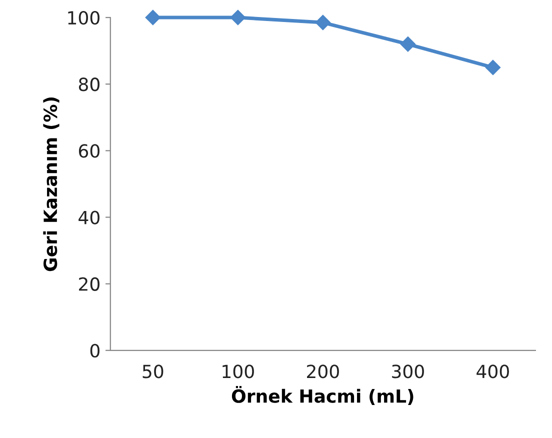 This screenshot has width=552, height=438. What do you see at coordinates (492, 371) in the screenshot?
I see `x-tick-label: 400` at bounding box center [492, 371].